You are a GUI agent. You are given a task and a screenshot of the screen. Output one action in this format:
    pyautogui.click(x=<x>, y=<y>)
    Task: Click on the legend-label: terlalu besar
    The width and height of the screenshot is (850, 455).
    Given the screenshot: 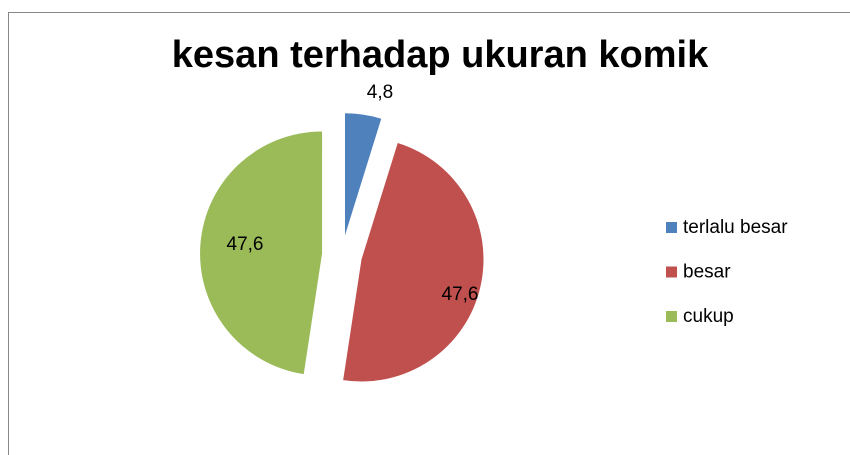 What is the action you would take?
    pyautogui.click(x=735, y=227)
    